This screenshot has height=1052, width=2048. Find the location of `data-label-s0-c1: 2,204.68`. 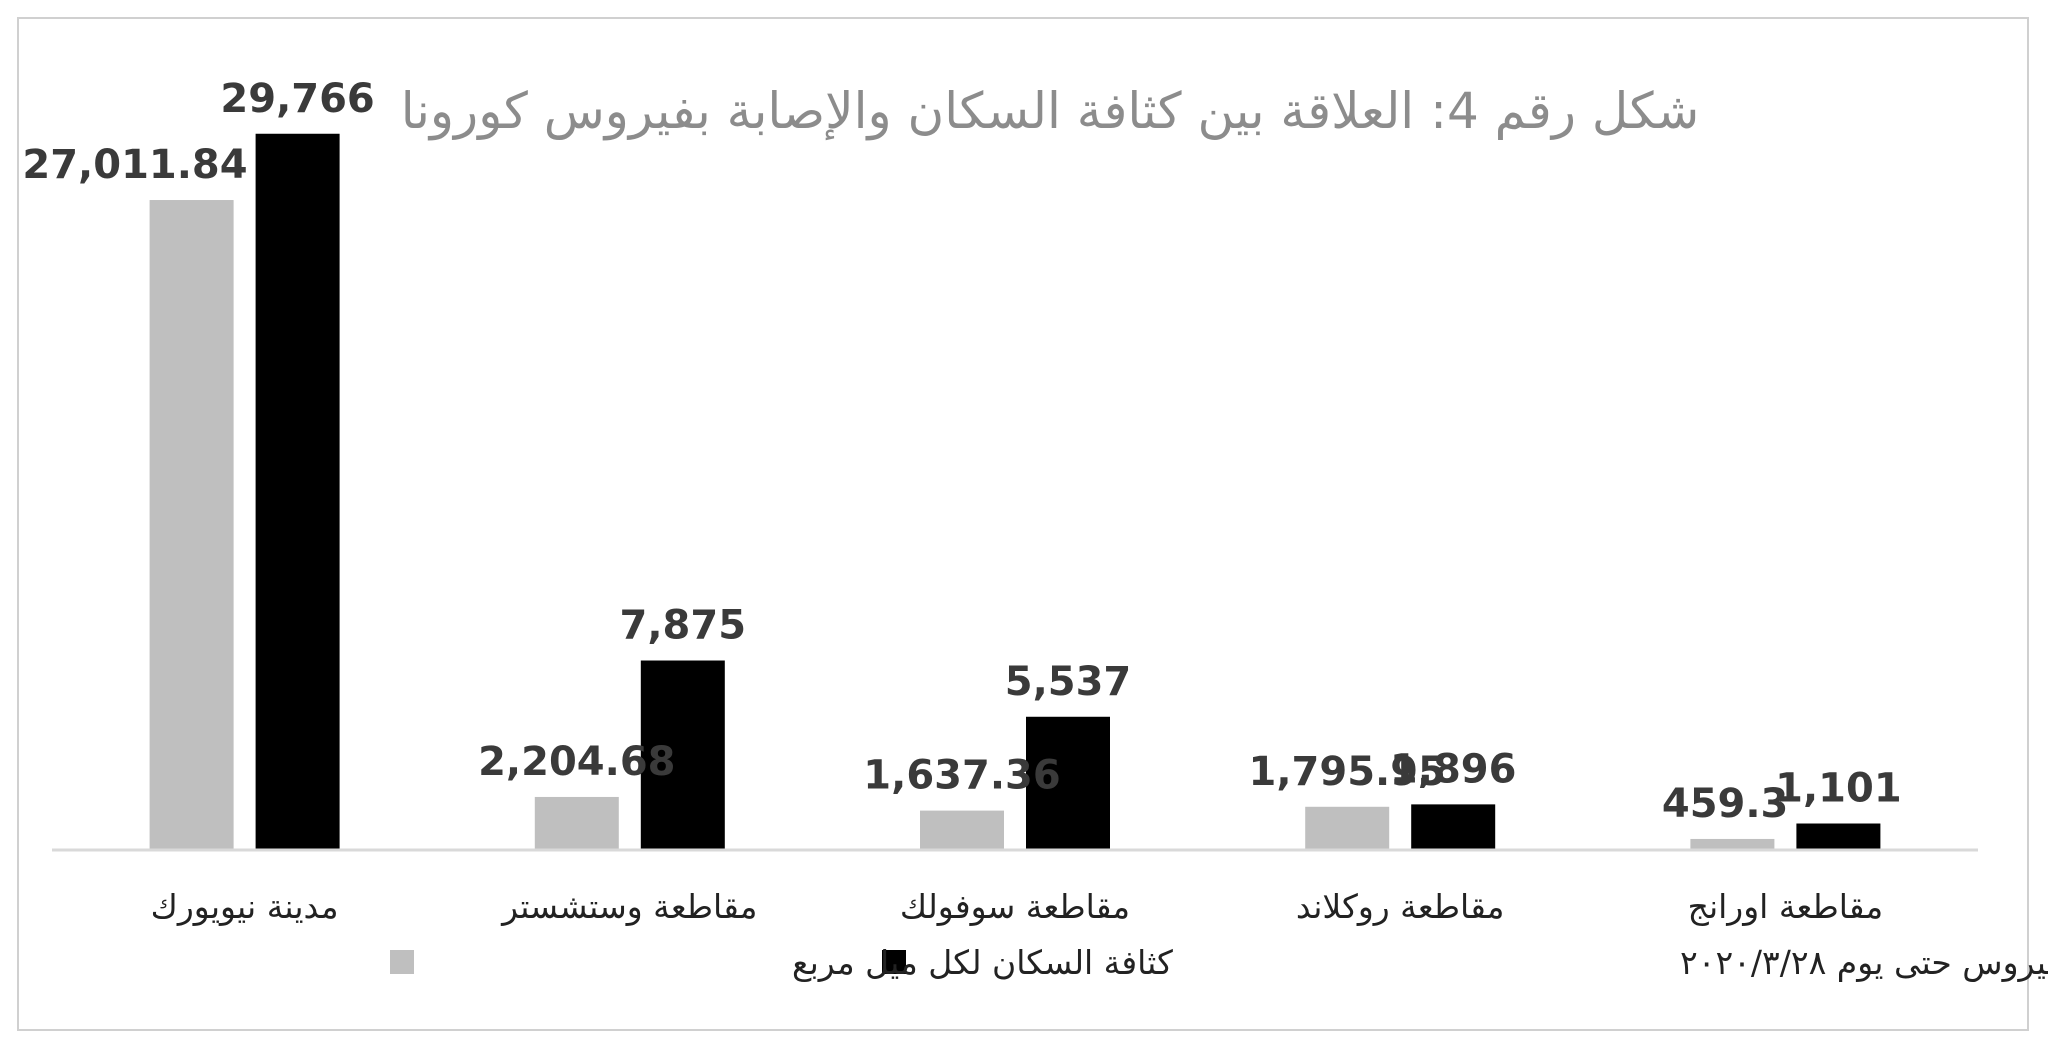

data-label-s0-c1: 2,204.68 is located at coordinates (576, 762).